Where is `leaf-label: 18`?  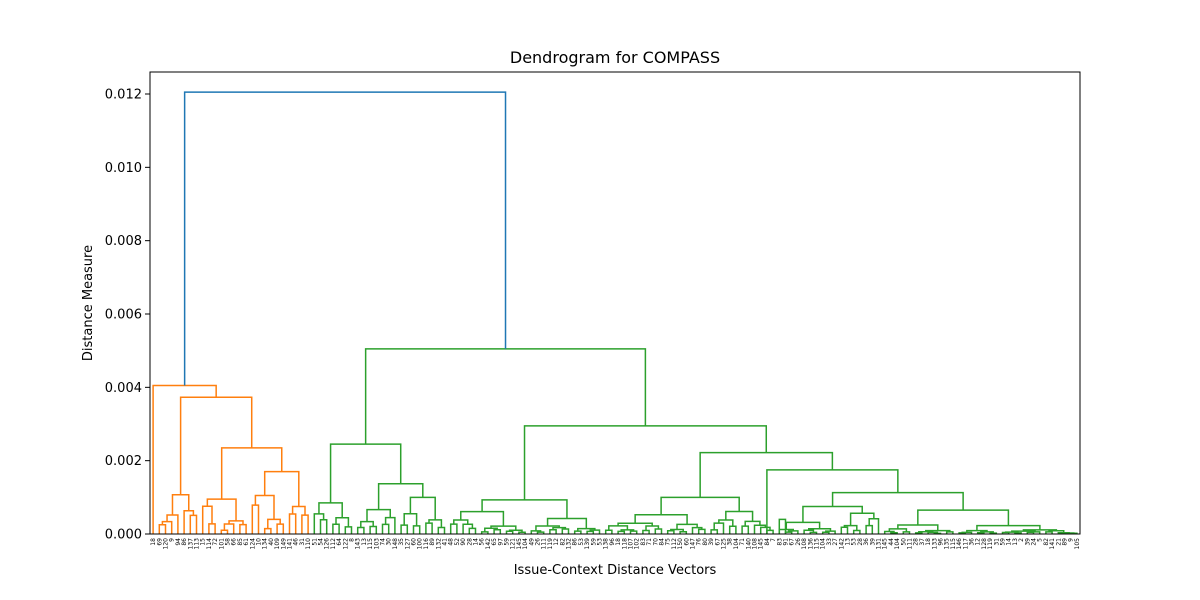 leaf-label: 18 is located at coordinates (928, 542).